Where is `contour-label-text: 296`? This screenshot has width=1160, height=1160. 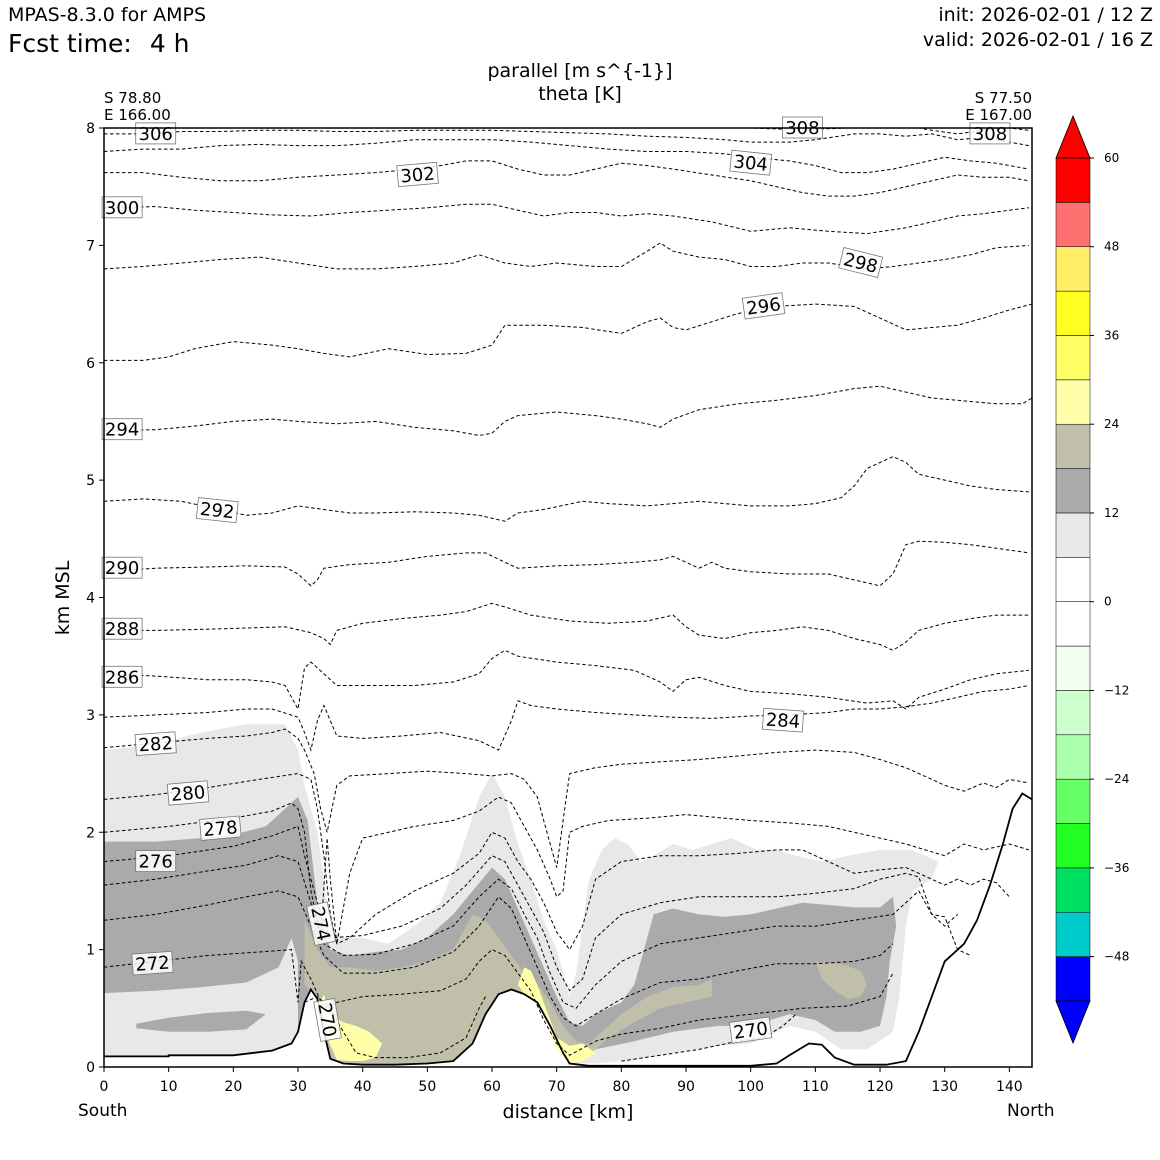
contour-label-text: 296 is located at coordinates (763, 307).